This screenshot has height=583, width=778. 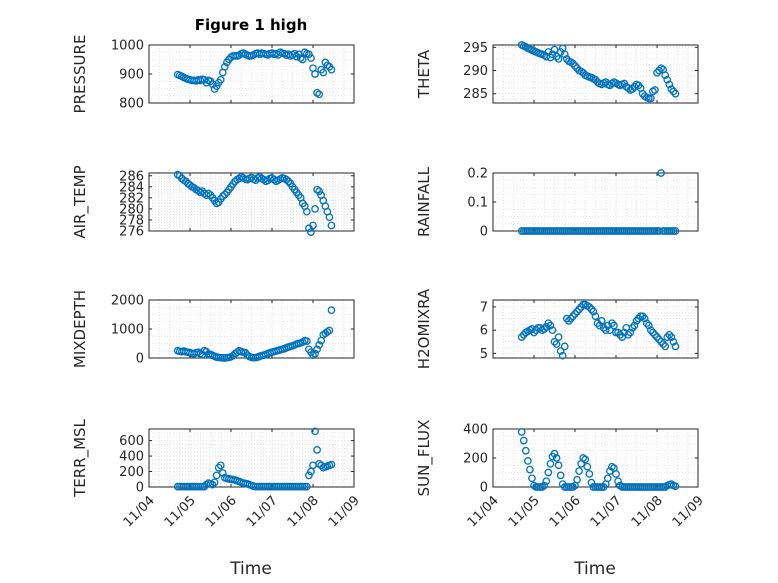 What do you see at coordinates (250, 569) in the screenshot?
I see `x-axis-label-left: Time` at bounding box center [250, 569].